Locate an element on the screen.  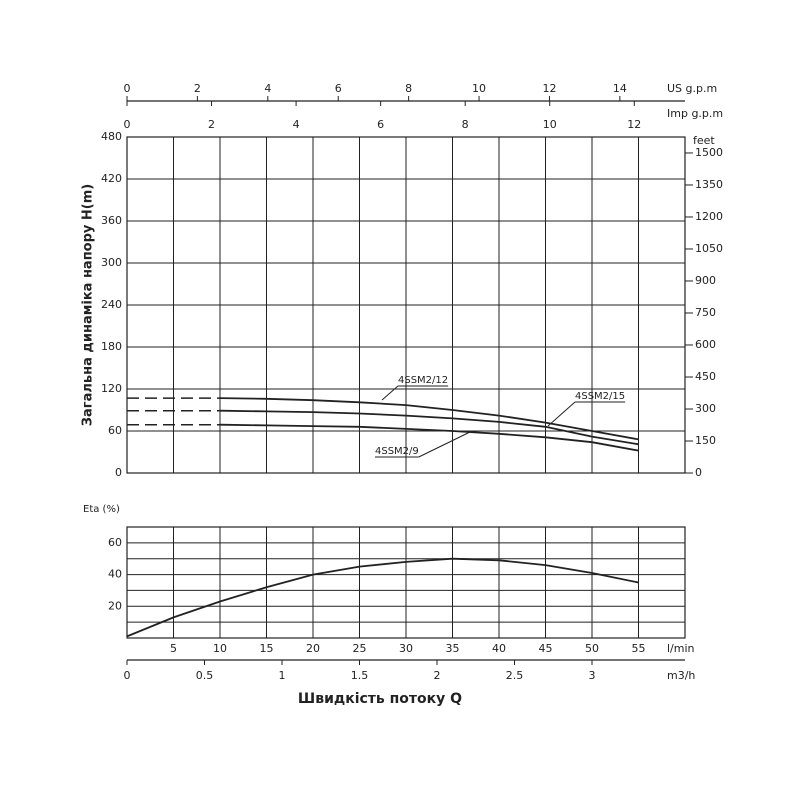
x-tick-label: 15 is located at coordinates (267, 648).